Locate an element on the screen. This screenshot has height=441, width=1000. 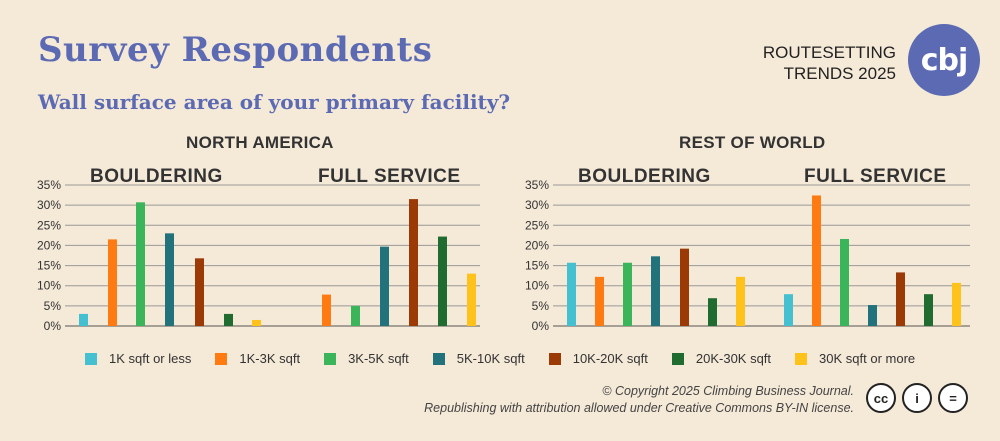
legend-item: 5K-10K sqft is located at coordinates (478, 358).